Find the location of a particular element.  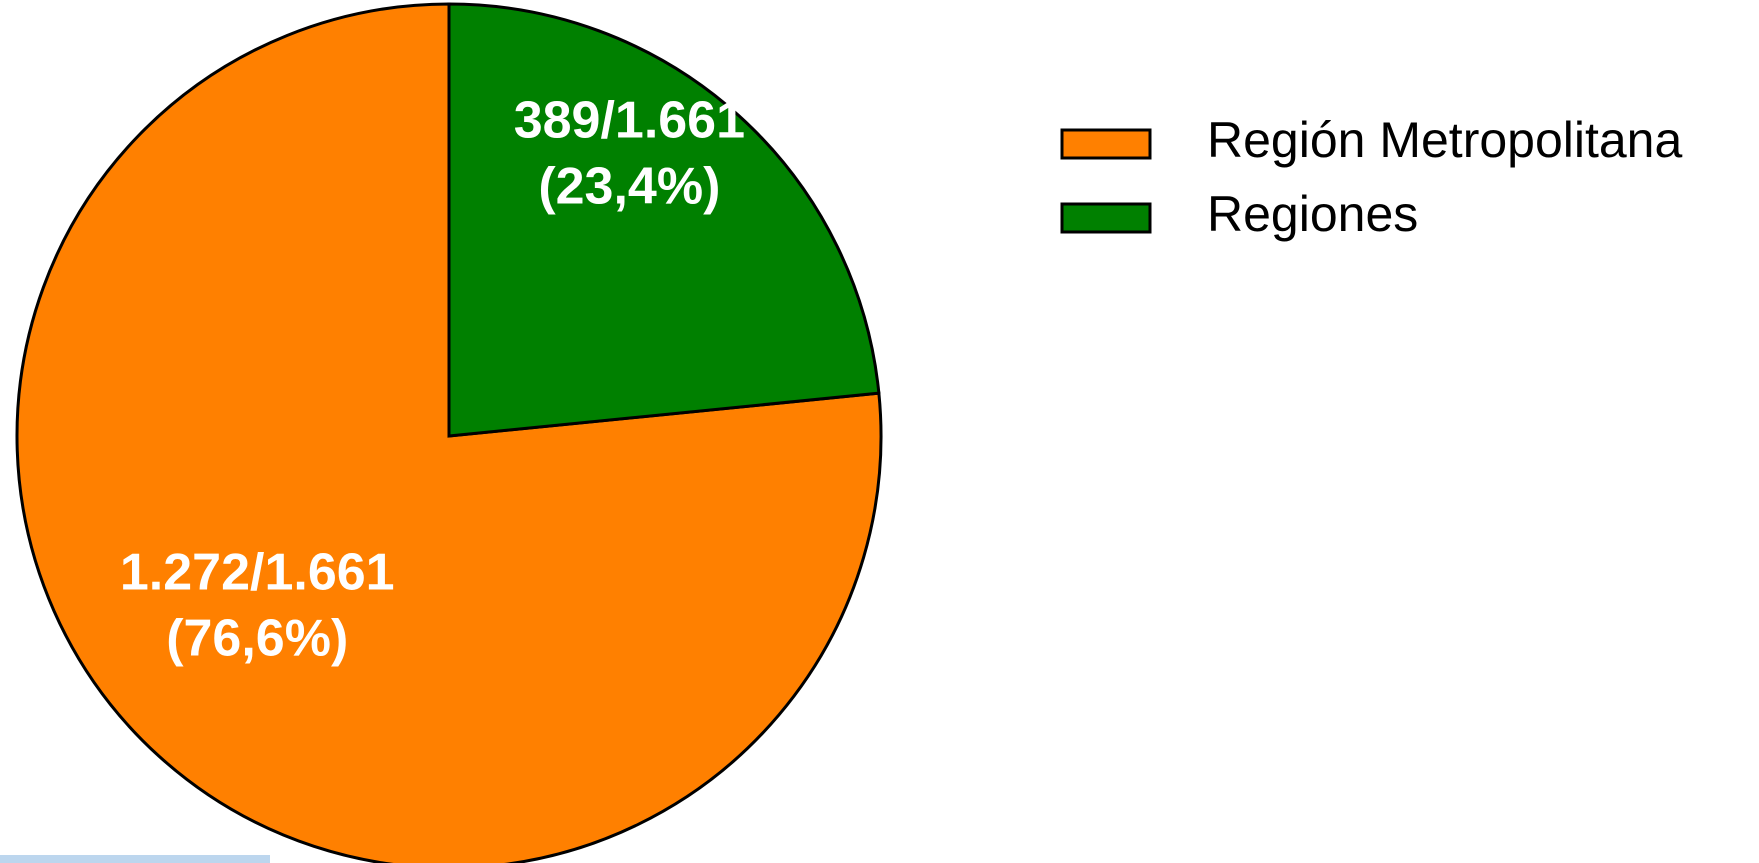

legend-label: Región Metropolitana is located at coordinates (1444, 140).